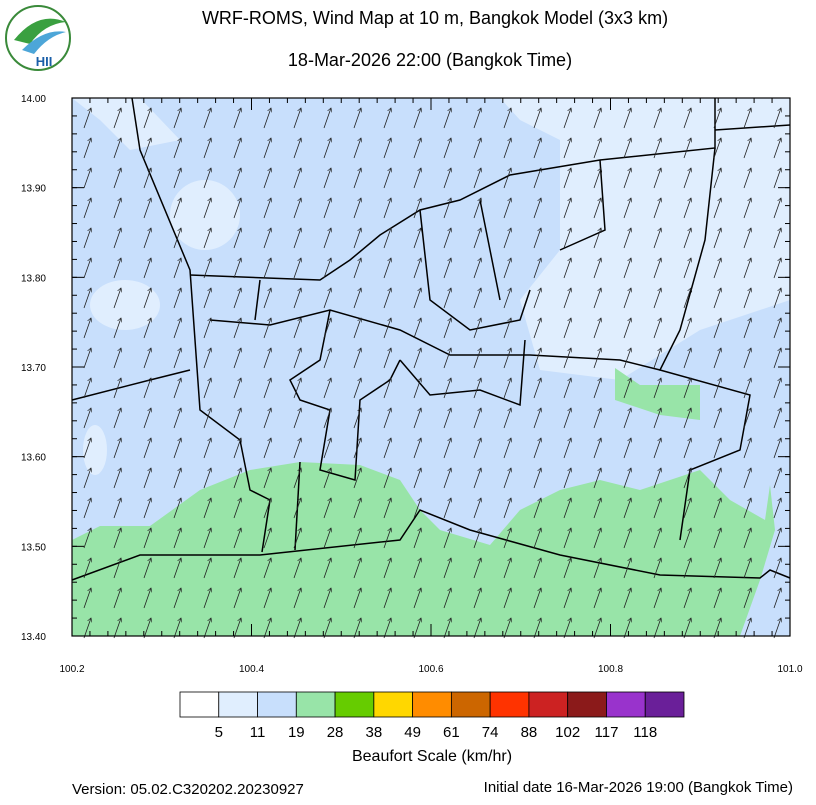 This screenshot has width=816, height=805. I want to click on colorbar: 5 11 19 28 38 49 61 74 88 102 117 118, so click(432, 716).